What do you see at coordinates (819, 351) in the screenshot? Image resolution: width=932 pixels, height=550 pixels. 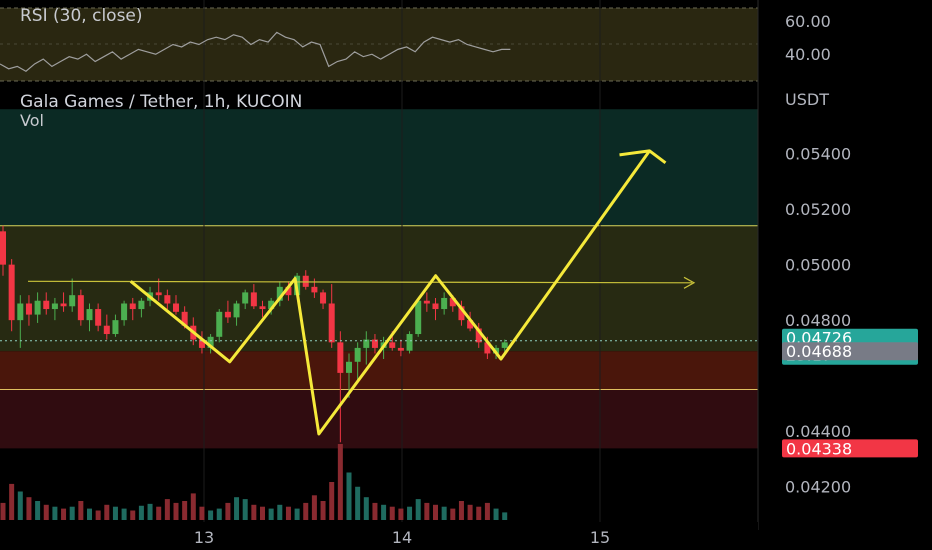 I see `price-tag-label: 0.04688` at bounding box center [819, 351].